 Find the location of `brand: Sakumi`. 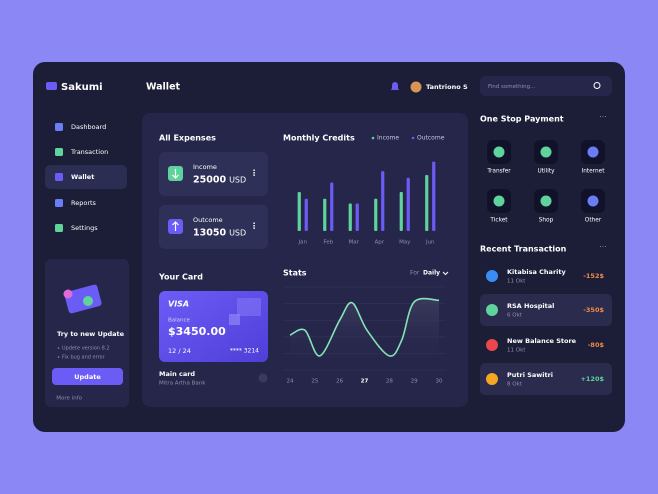

brand: Sakumi is located at coordinates (82, 87).